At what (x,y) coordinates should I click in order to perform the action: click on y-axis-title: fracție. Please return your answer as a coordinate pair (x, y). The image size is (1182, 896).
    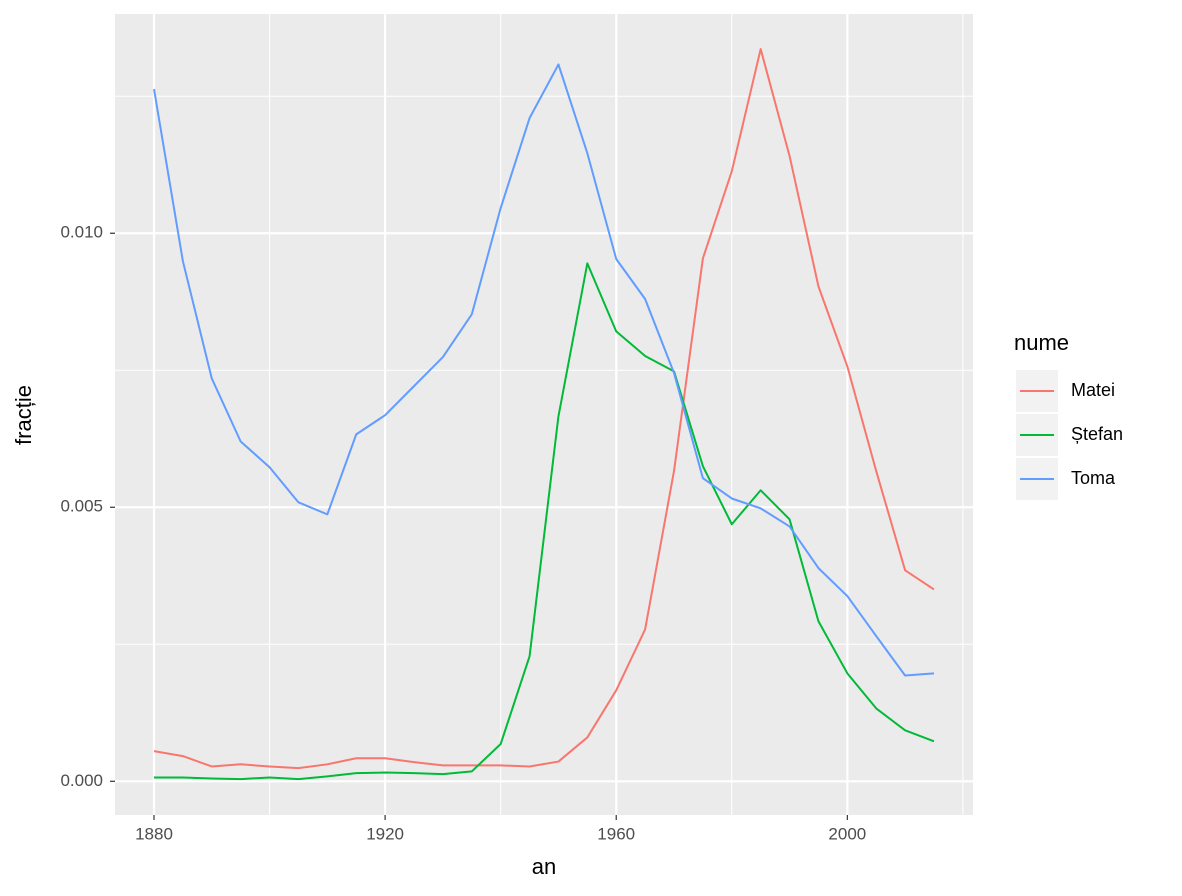
    Looking at the image, I should click on (23, 415).